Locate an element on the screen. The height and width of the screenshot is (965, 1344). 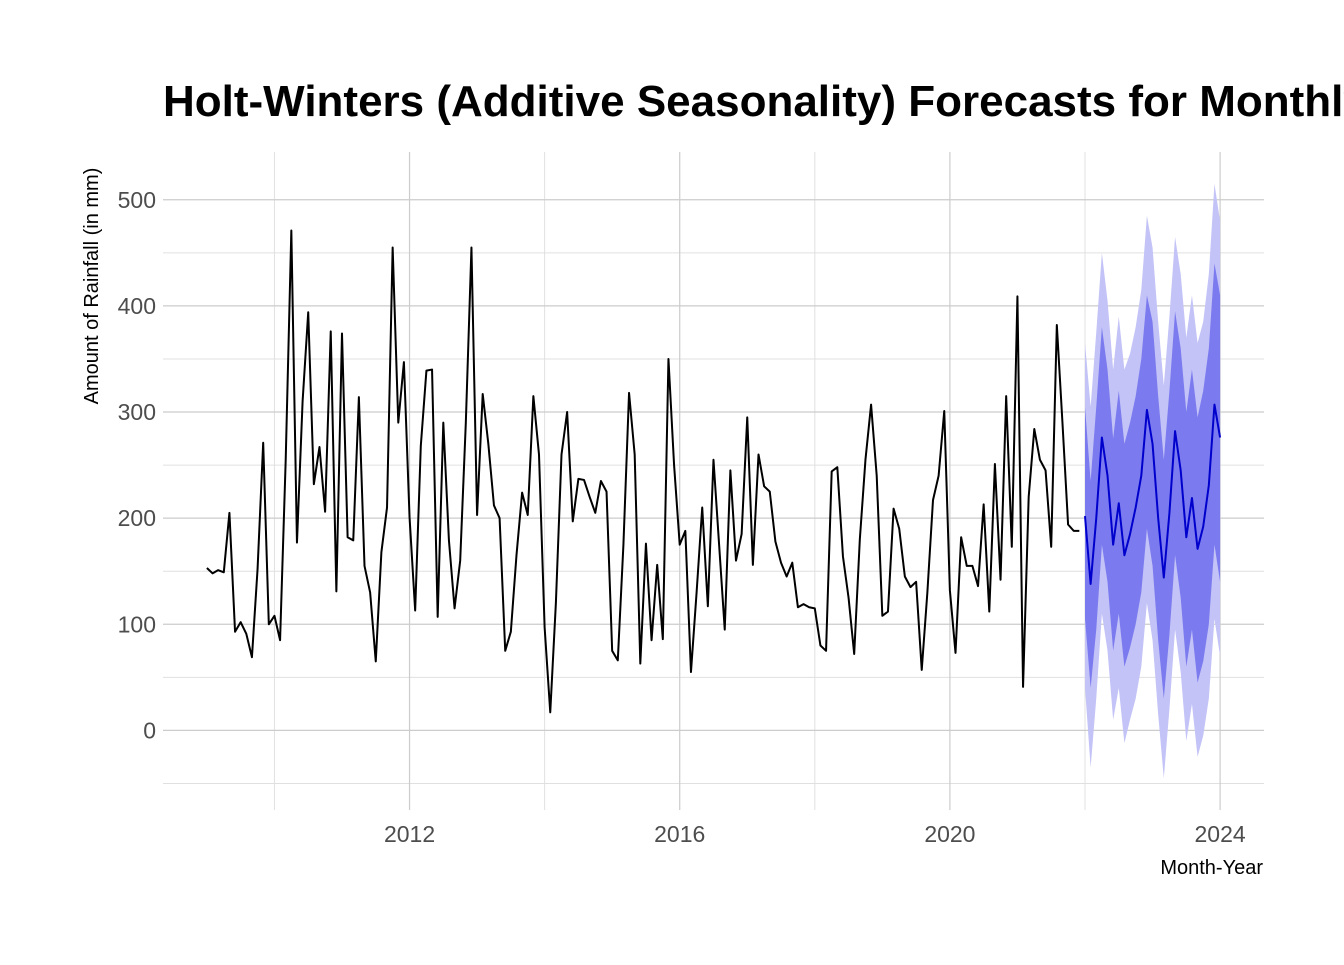
x-tick-label: 2024 is located at coordinates (1220, 834).